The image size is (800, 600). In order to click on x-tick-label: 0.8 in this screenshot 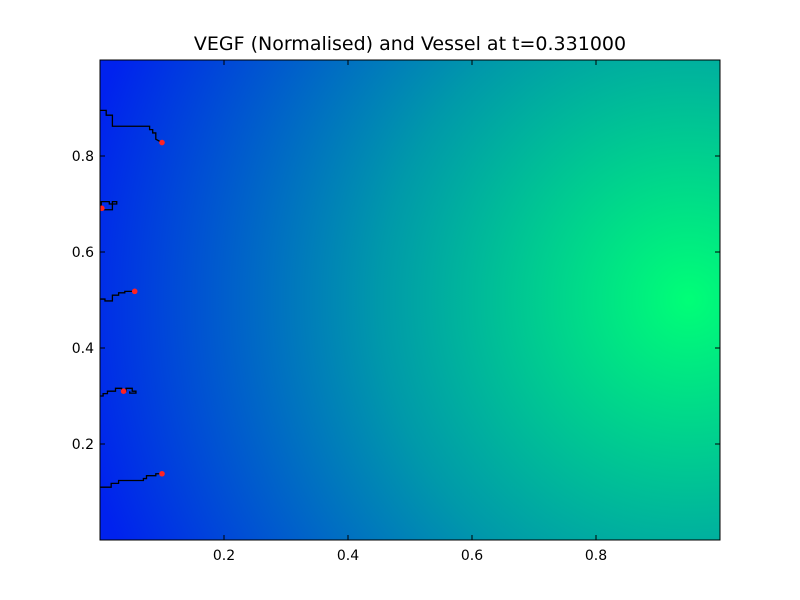, I will do `click(596, 556)`.